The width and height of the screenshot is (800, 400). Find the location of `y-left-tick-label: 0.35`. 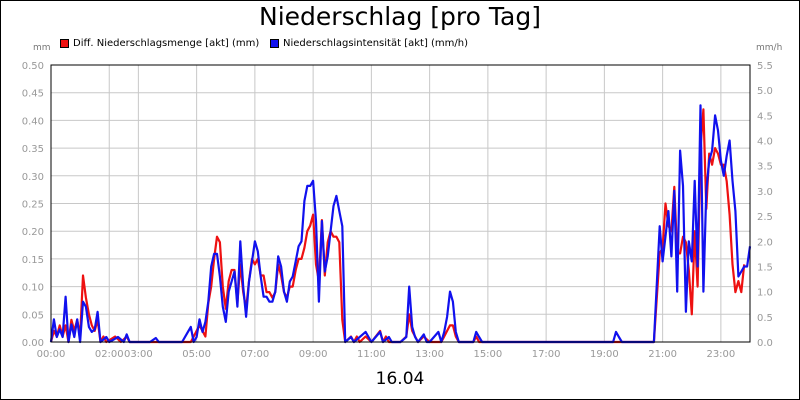

y-left-tick-label: 0.35 is located at coordinates (33, 149).